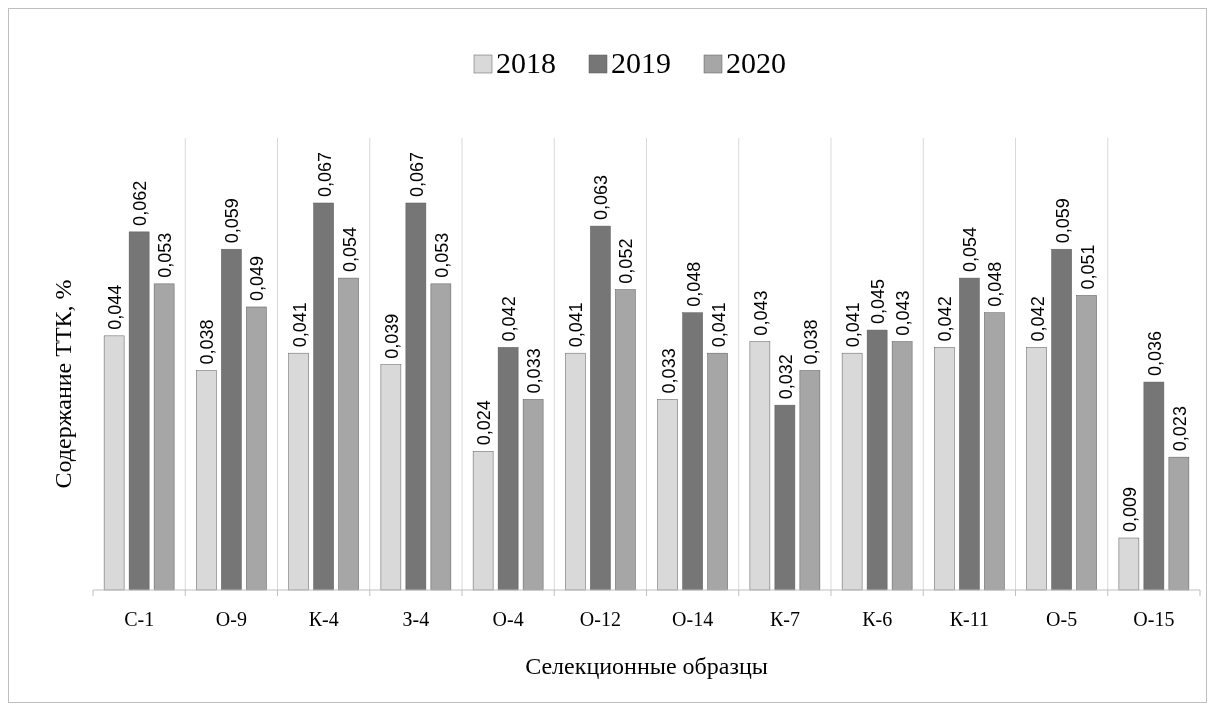 The width and height of the screenshot is (1215, 711). What do you see at coordinates (139, 619) in the screenshot?
I see `x-tick-label: С-1` at bounding box center [139, 619].